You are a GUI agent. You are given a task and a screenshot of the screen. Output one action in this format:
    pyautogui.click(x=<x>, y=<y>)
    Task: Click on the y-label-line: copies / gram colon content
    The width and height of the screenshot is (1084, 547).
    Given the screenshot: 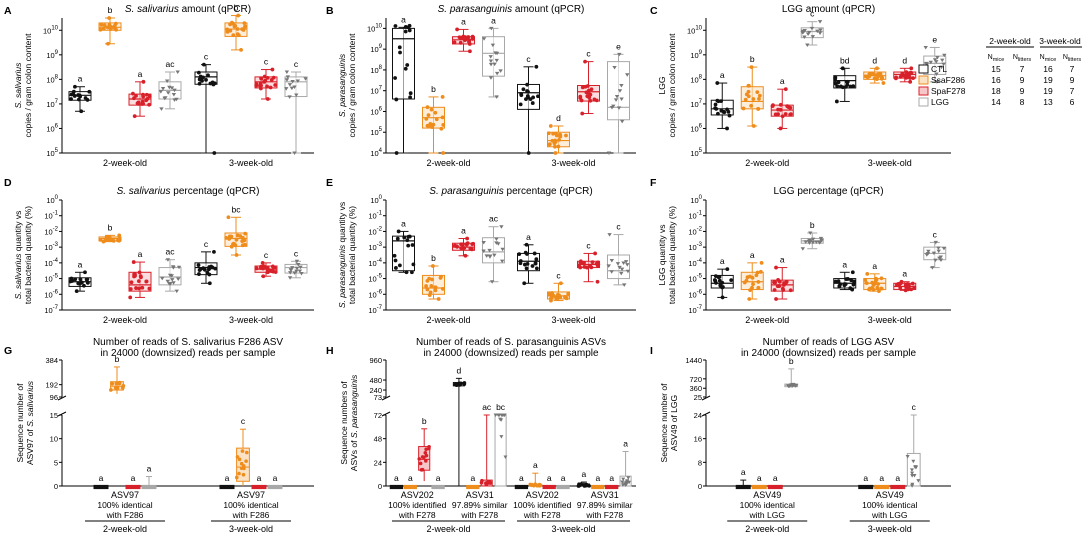 What is the action you would take?
    pyautogui.click(x=672, y=85)
    